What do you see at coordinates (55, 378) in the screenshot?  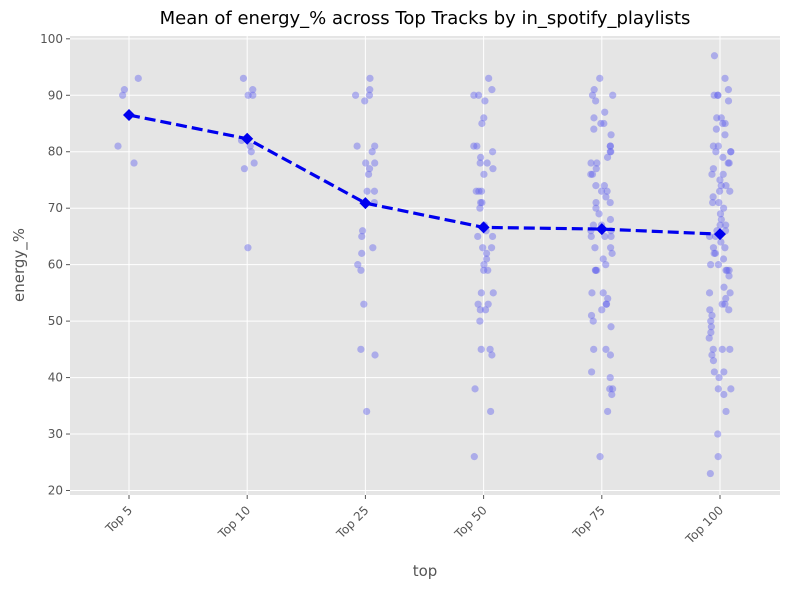 I see `y-tick-label: 40` at bounding box center [55, 378].